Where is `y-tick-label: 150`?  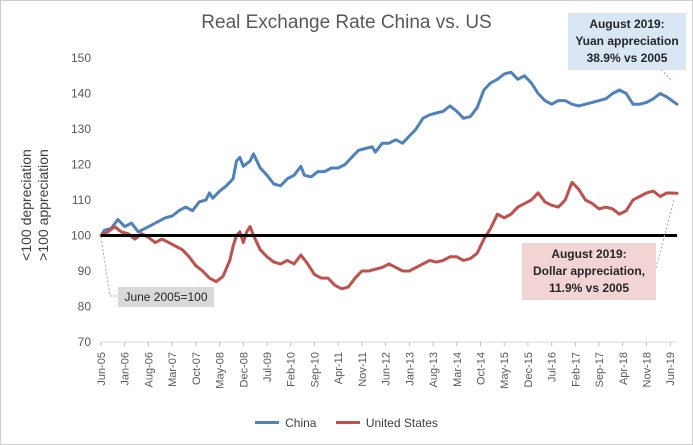 y-tick-label: 150 is located at coordinates (81, 58).